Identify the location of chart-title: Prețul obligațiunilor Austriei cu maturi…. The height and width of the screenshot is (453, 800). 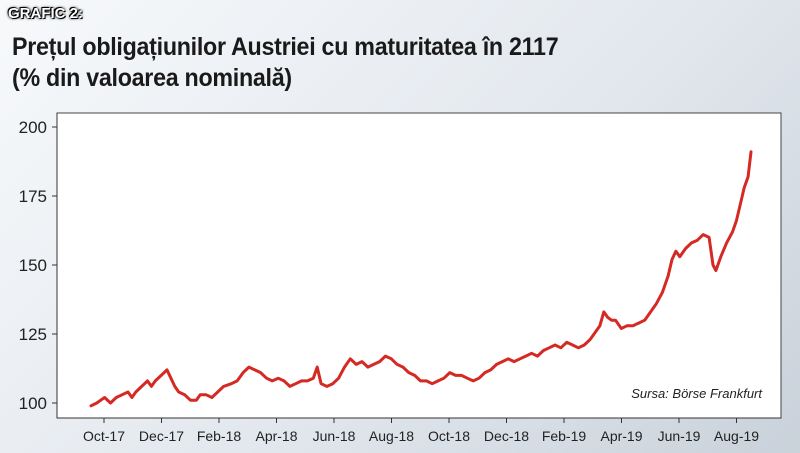
(285, 63).